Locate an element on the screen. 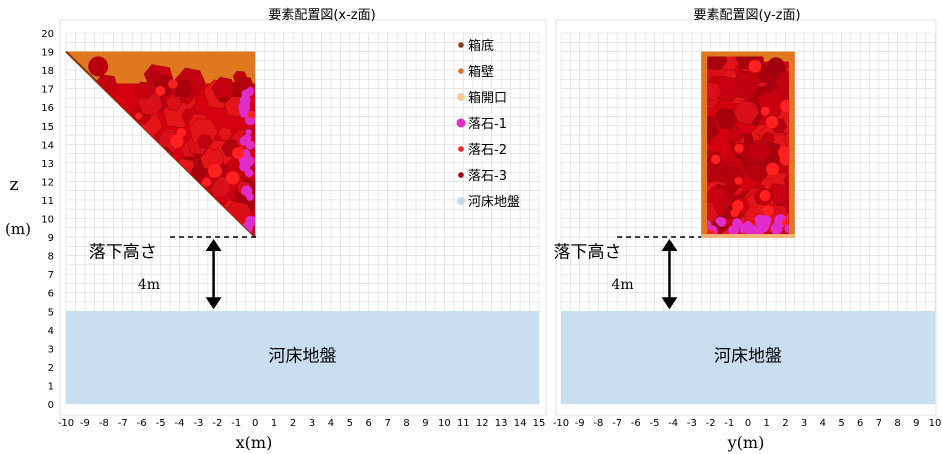 The image size is (942, 454). x-tick-label: 0 is located at coordinates (748, 423).